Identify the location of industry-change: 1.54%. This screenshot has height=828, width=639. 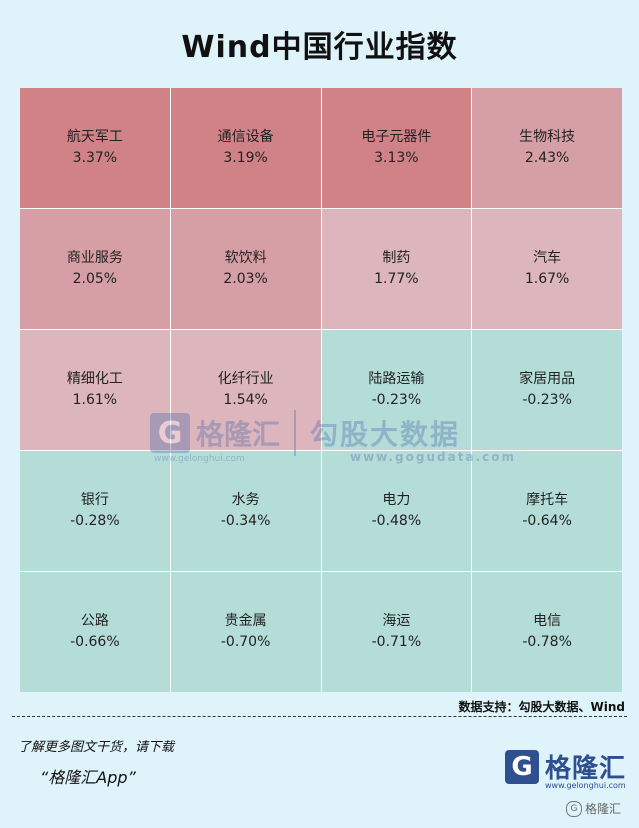
(245, 400).